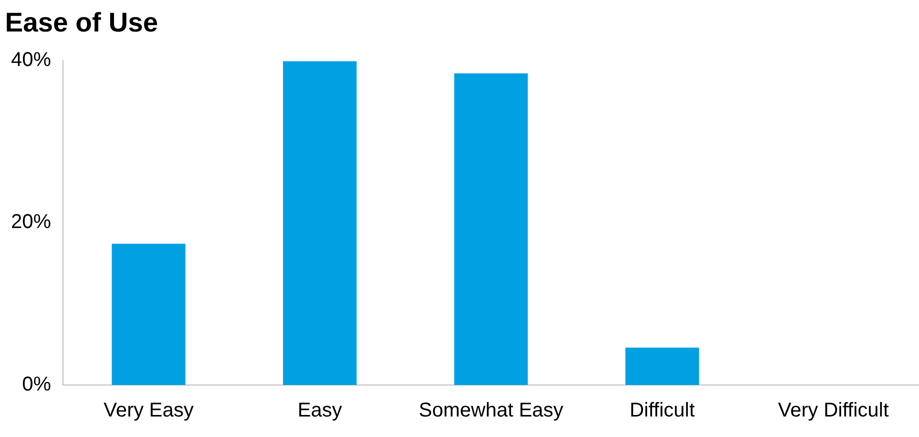 The height and width of the screenshot is (437, 919). What do you see at coordinates (149, 411) in the screenshot?
I see `x-tick-label: Very Easy` at bounding box center [149, 411].